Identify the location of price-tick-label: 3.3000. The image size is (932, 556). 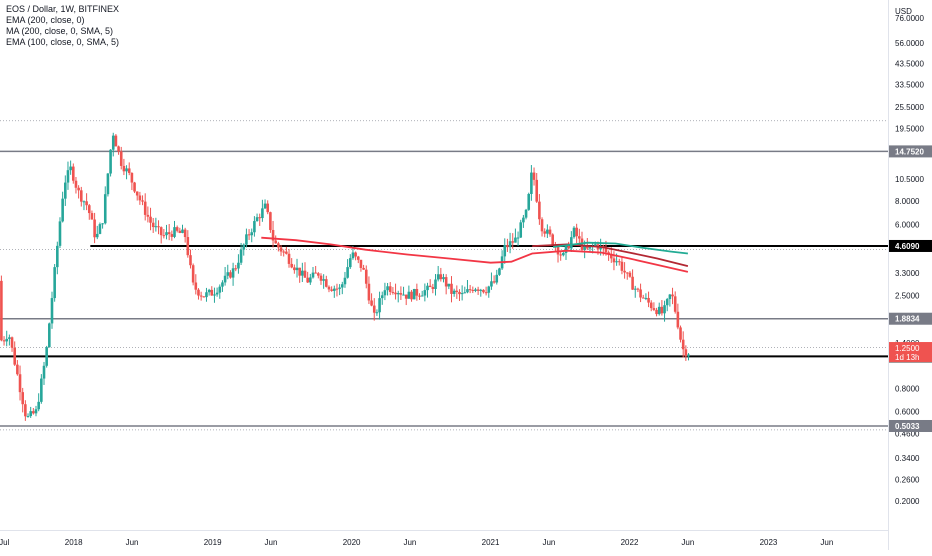
(907, 273).